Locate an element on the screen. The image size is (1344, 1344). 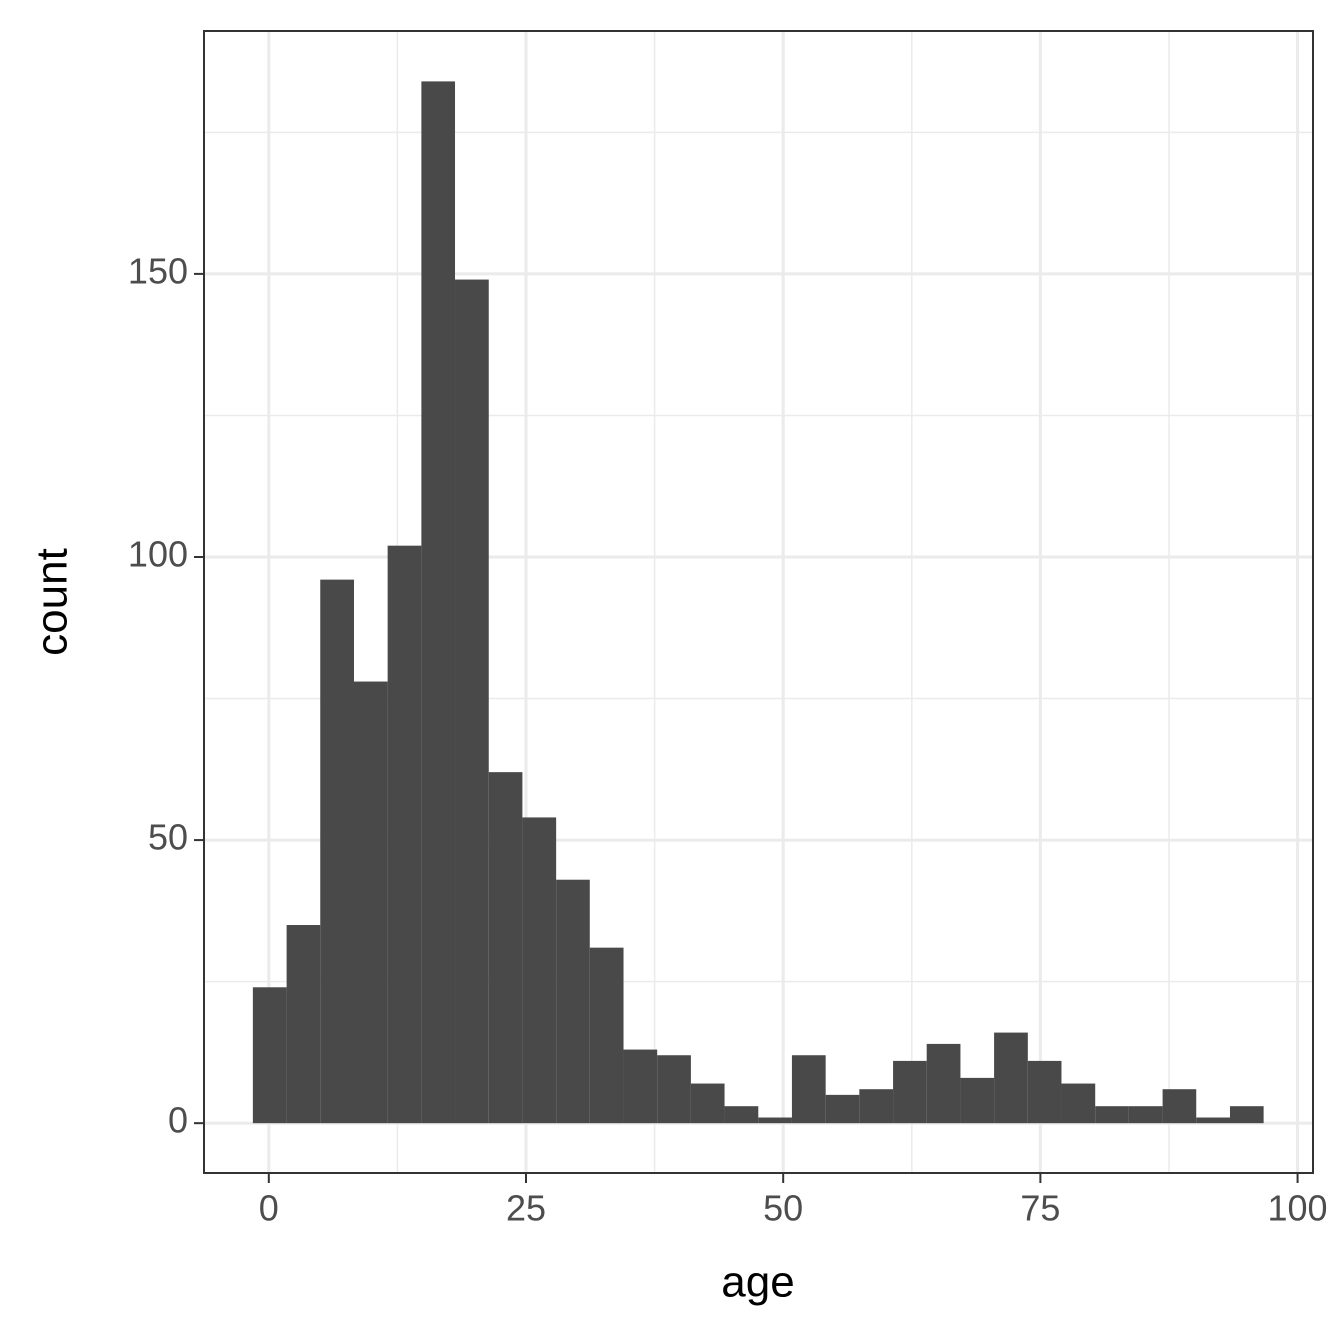
y-tick-label: 100 is located at coordinates (158, 554).